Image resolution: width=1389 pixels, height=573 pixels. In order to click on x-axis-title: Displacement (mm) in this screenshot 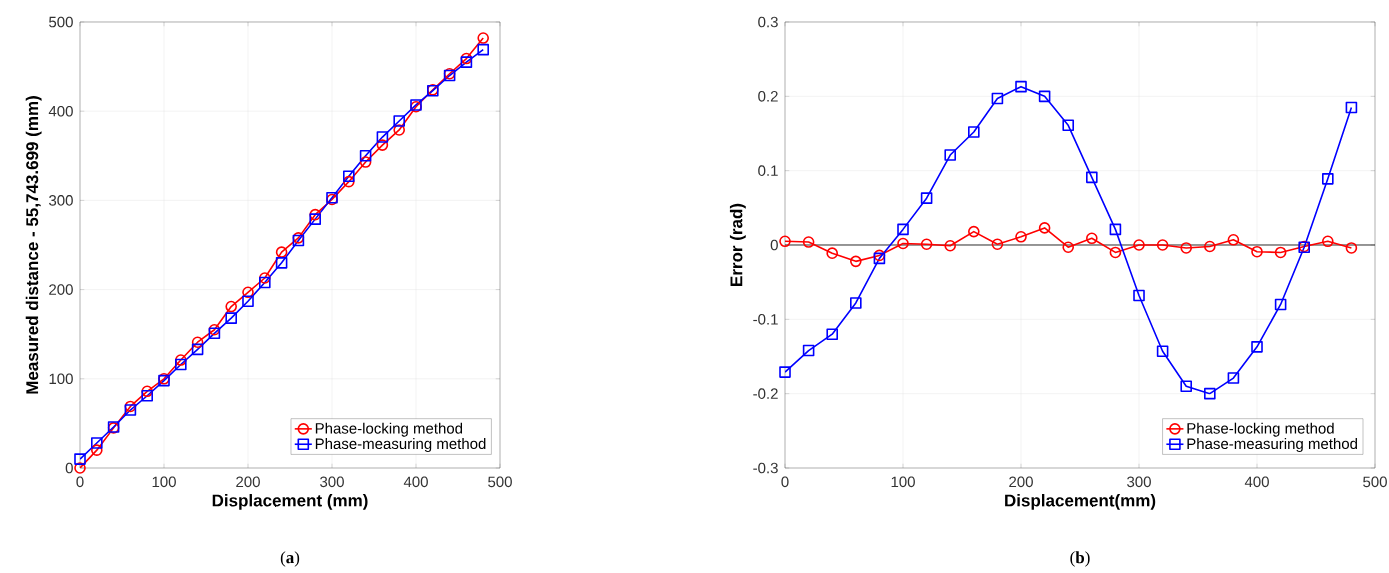, I will do `click(290, 502)`.